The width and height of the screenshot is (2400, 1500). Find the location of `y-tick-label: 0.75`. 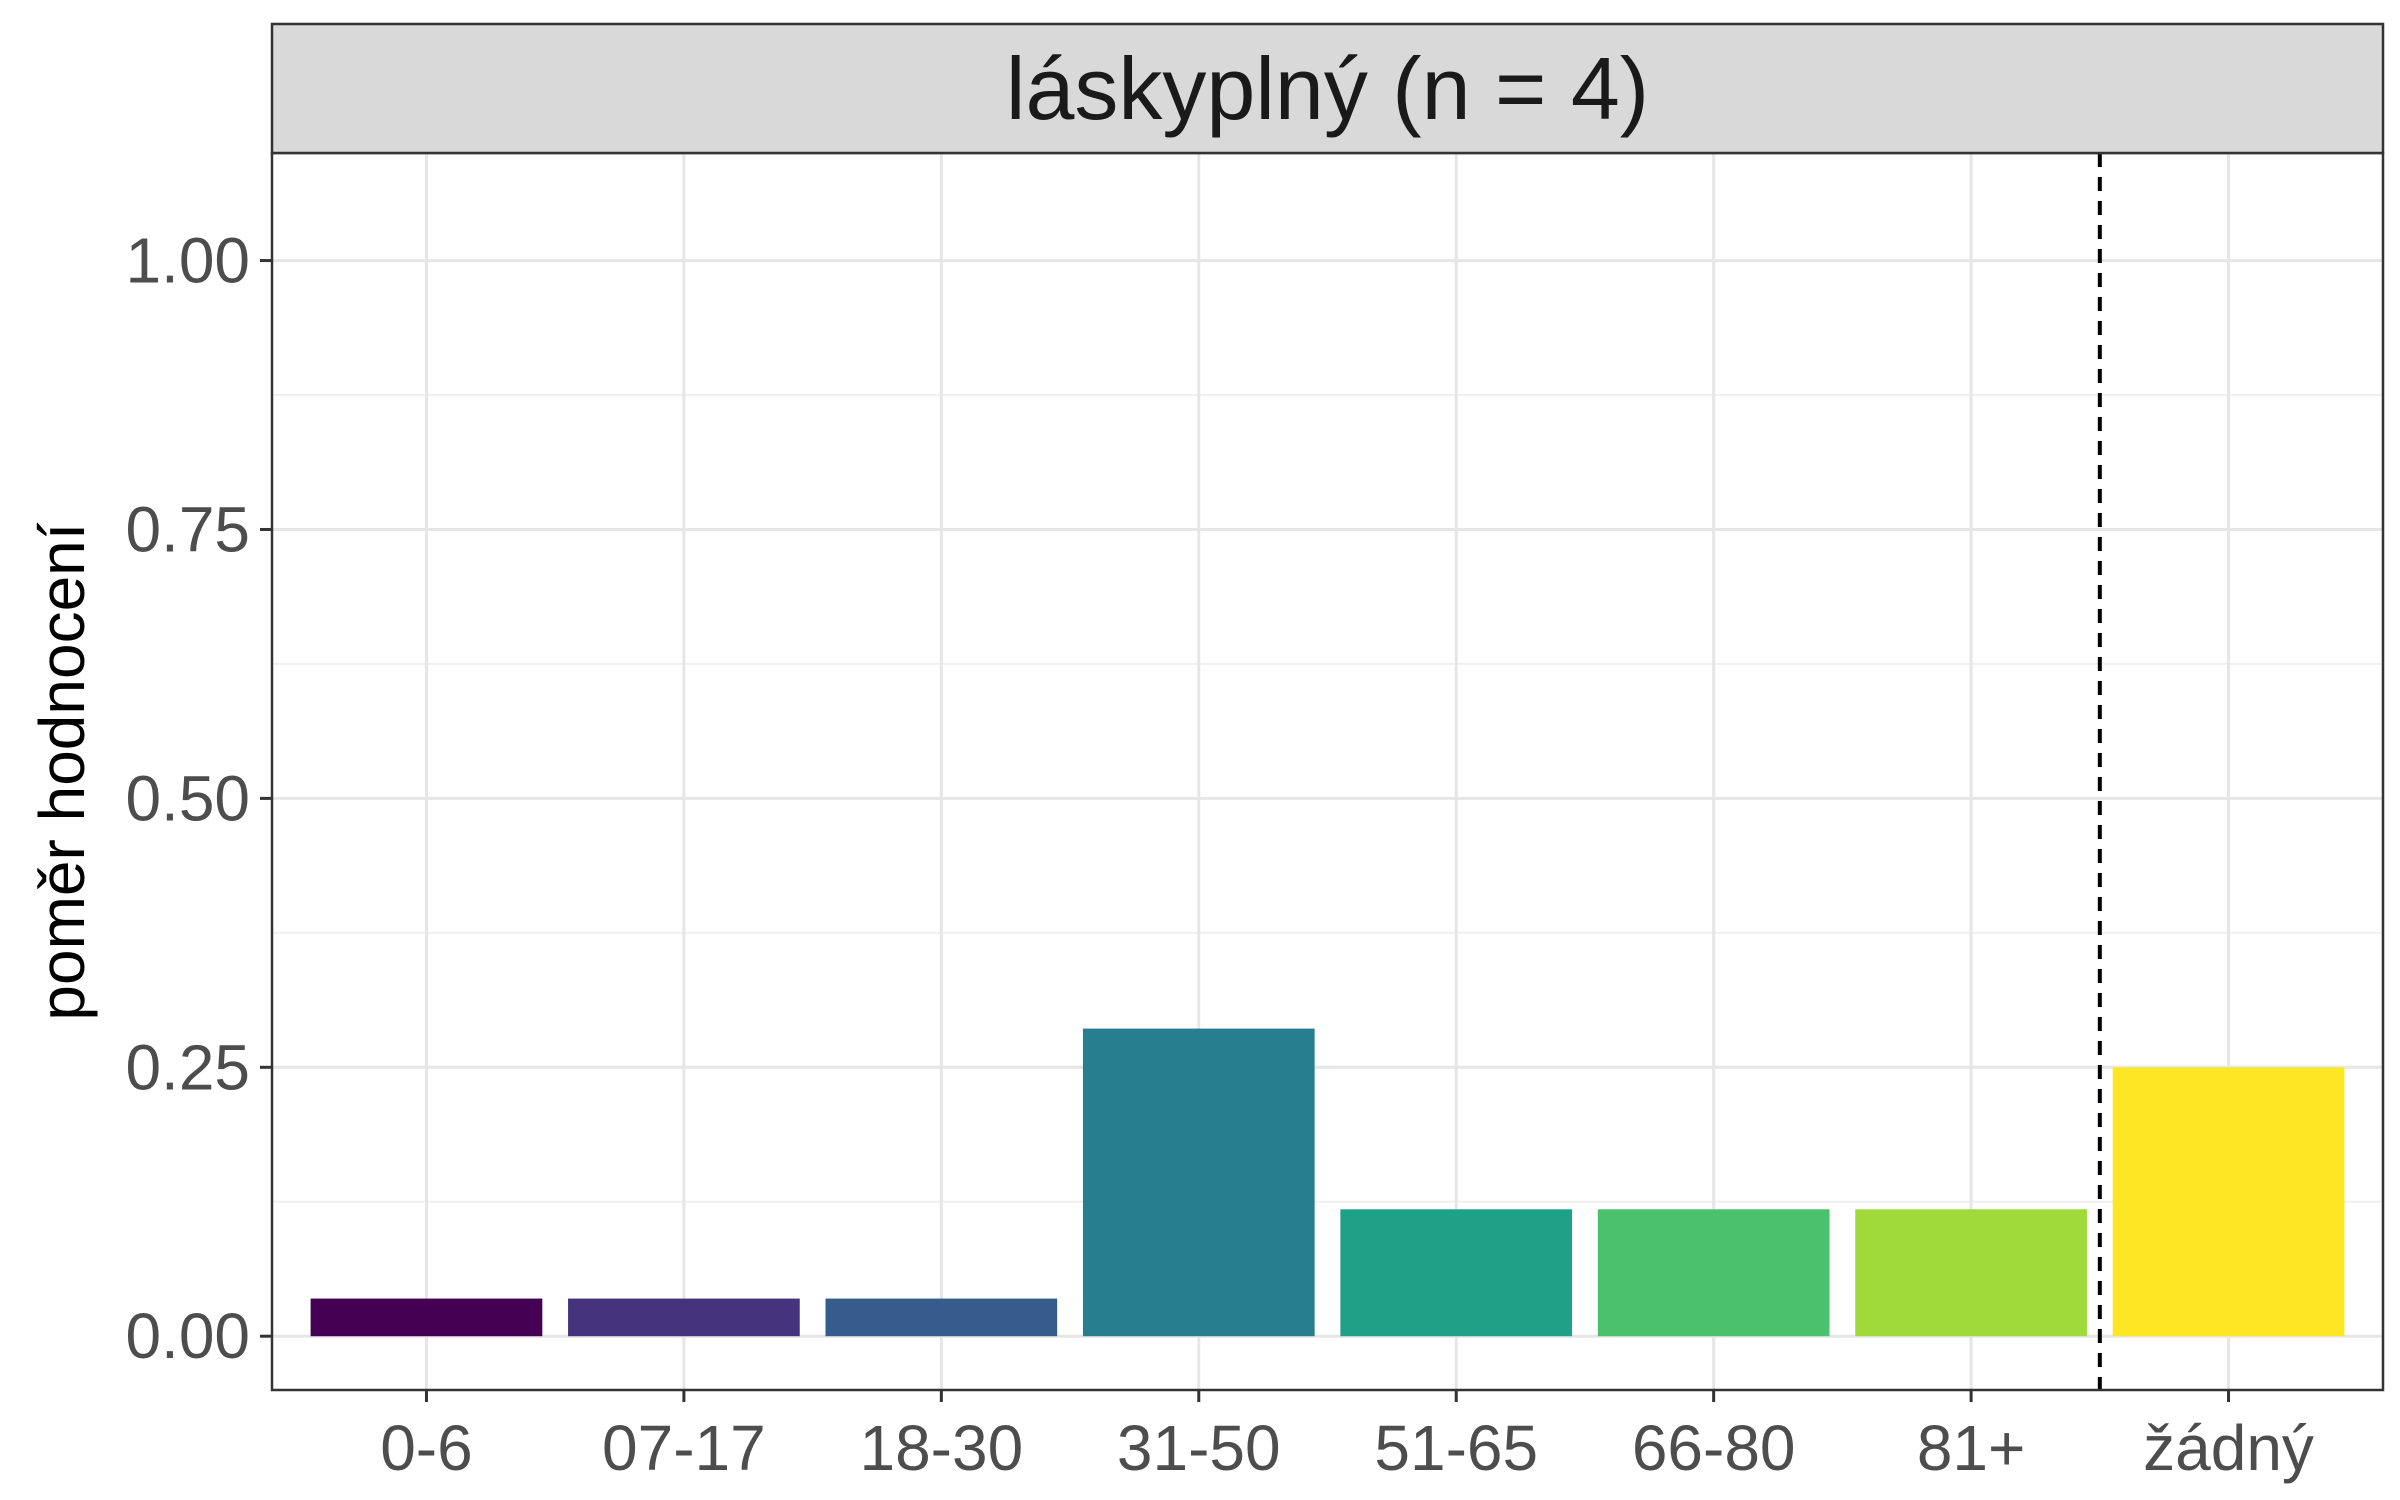

y-tick-label: 0.75 is located at coordinates (187, 529).